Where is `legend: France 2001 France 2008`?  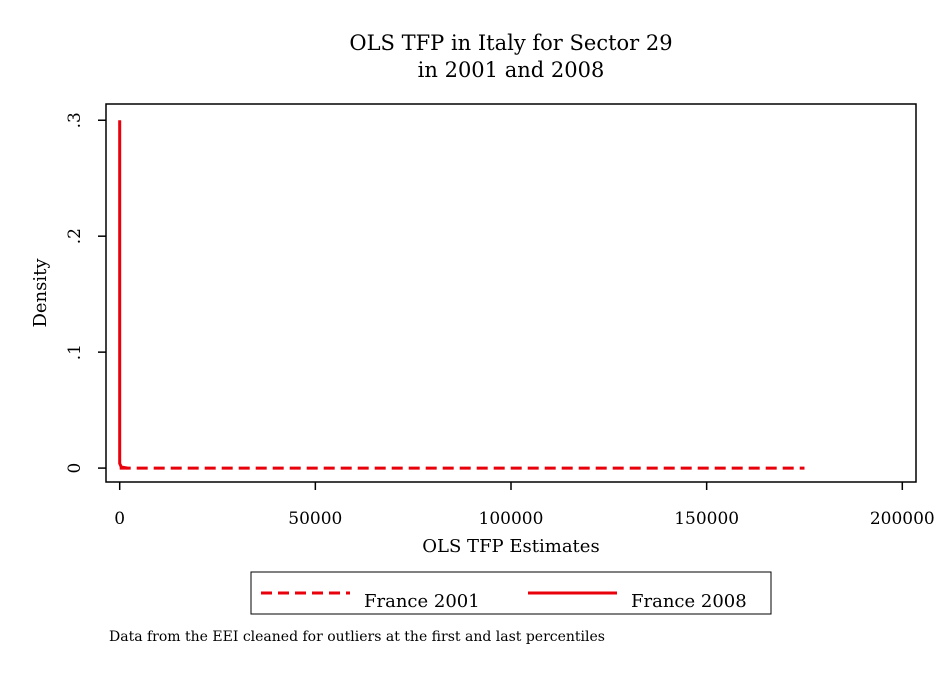
legend: France 2001 France 2008 is located at coordinates (511, 593).